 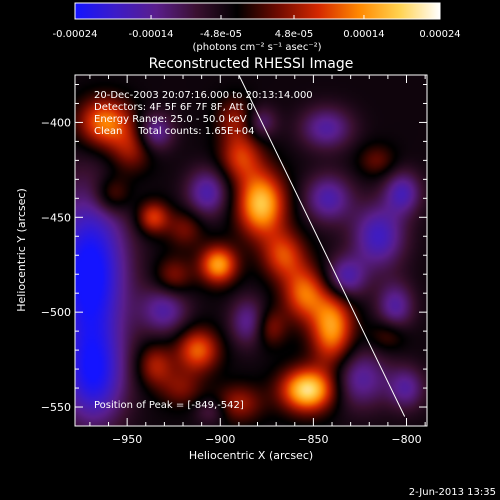 What do you see at coordinates (251, 64) in the screenshot?
I see `chart-title: Reconstructed RHESSI Image` at bounding box center [251, 64].